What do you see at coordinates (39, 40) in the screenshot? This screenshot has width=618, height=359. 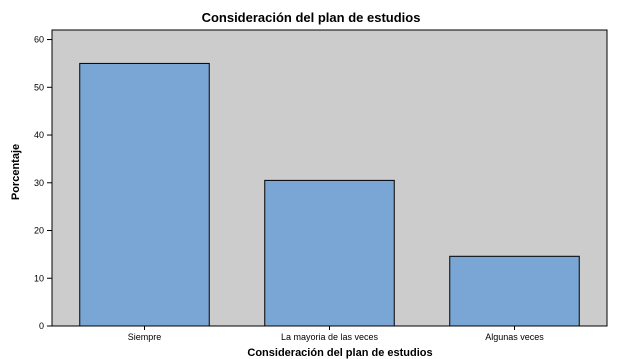 I see `y-tick-label: 60` at bounding box center [39, 40].